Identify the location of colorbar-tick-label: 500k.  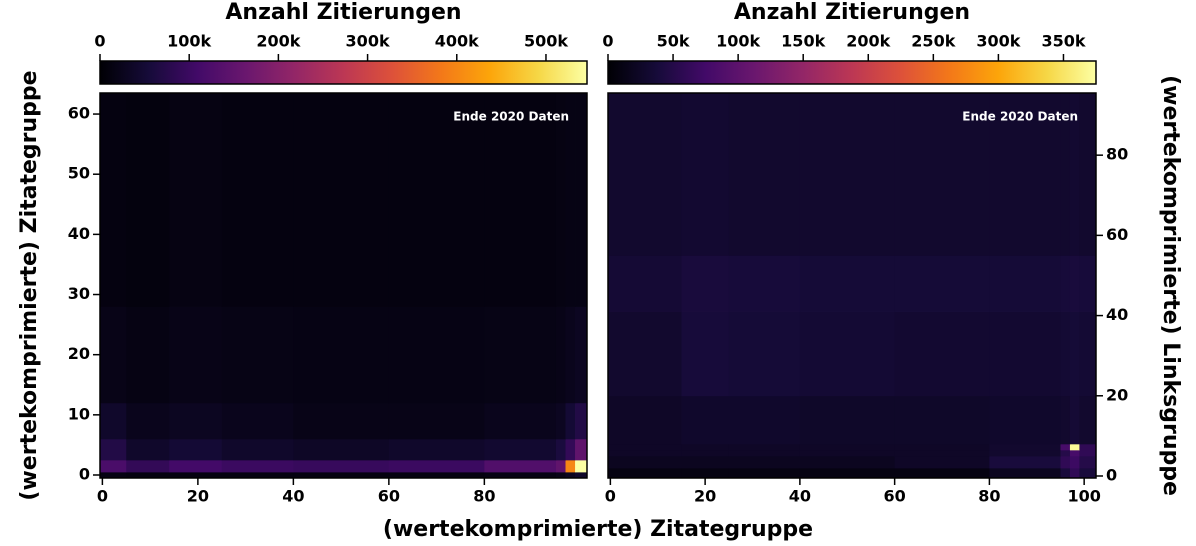
(546, 41).